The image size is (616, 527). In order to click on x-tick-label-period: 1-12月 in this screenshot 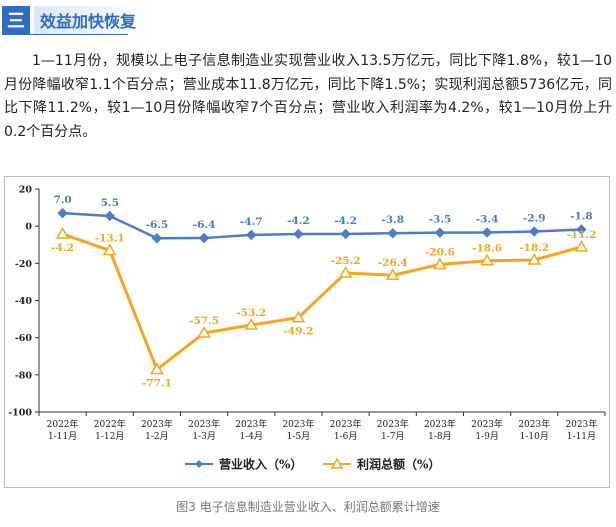, I will do `click(109, 436)`.